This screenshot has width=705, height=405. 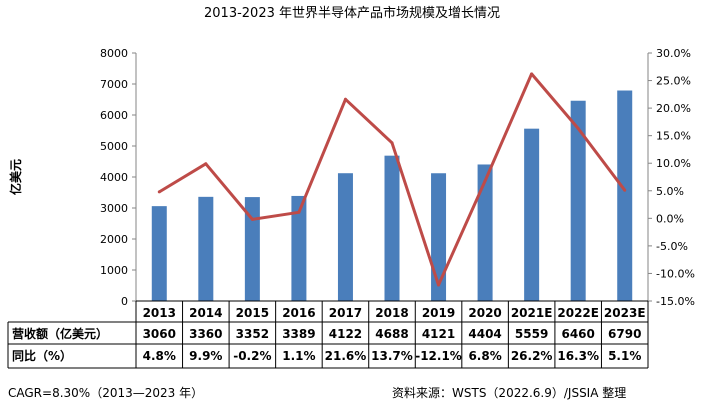 What do you see at coordinates (114, 270) in the screenshot?
I see `left-tick-label: 1000` at bounding box center [114, 270].